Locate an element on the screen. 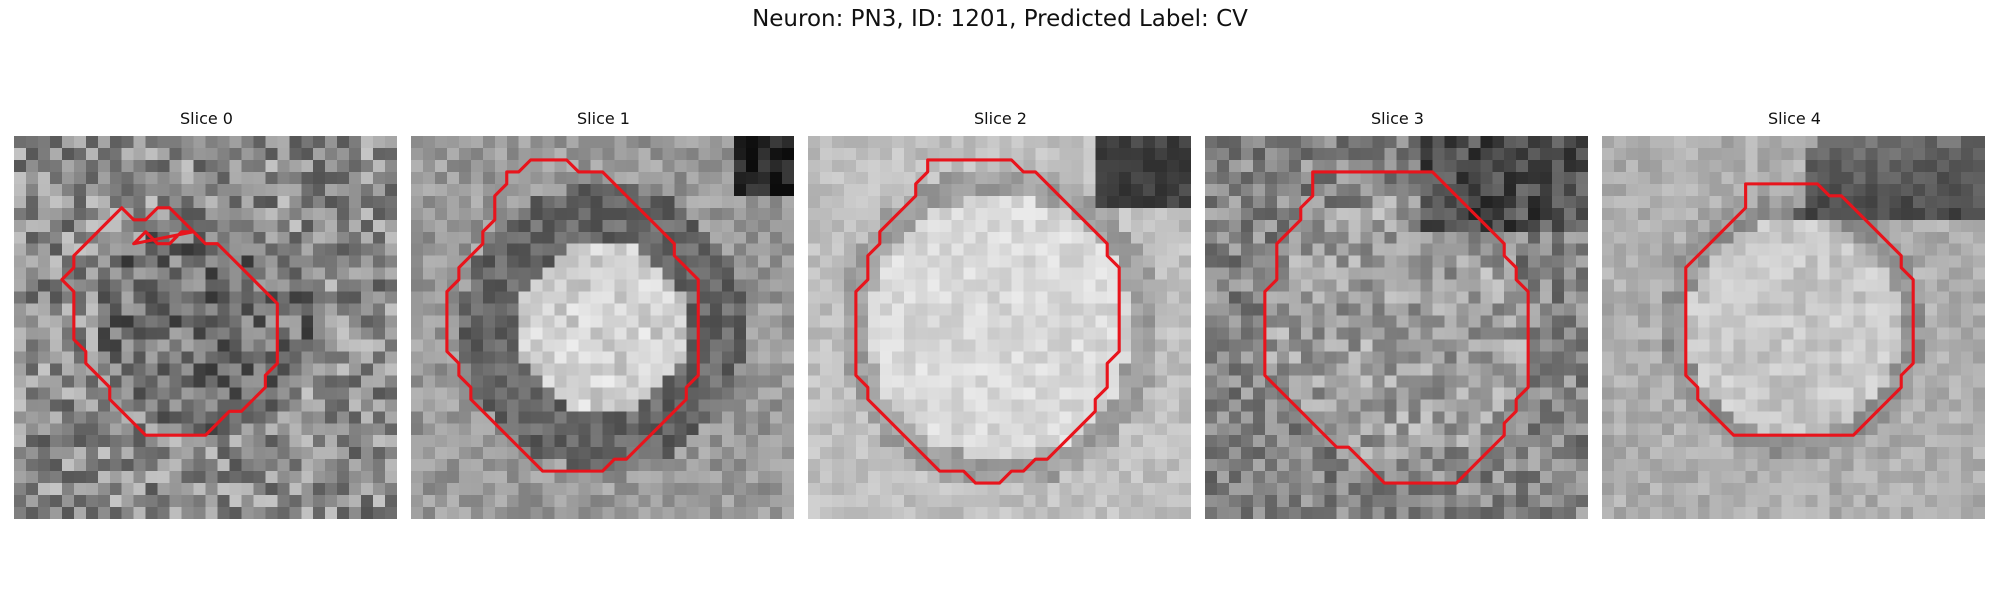 Image resolution: width=2000 pixels, height=600 pixels. slice-title-3: Slice 3 is located at coordinates (1397, 118).